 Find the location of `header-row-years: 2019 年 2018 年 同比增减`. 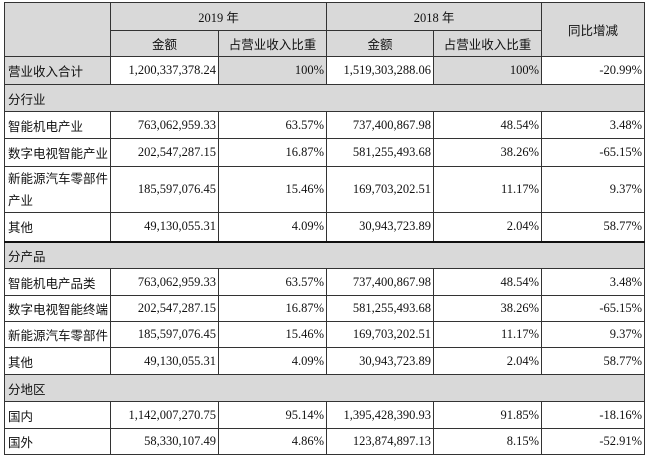

header-row-years: 2019 年 2018 年 同比增减 is located at coordinates (325, 29).